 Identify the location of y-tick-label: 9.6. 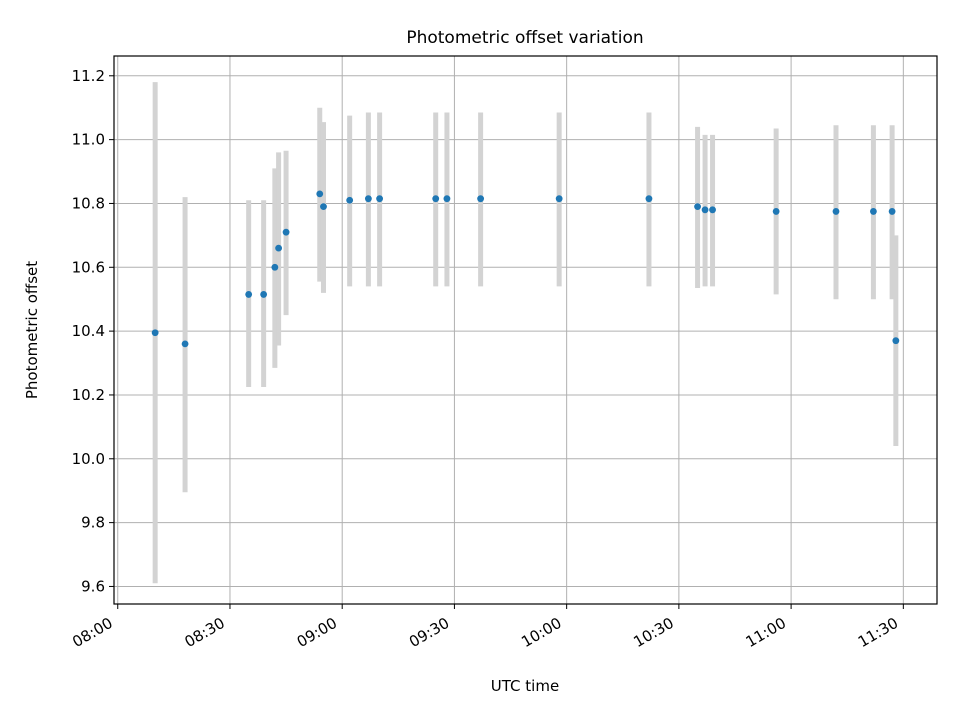
(93, 586).